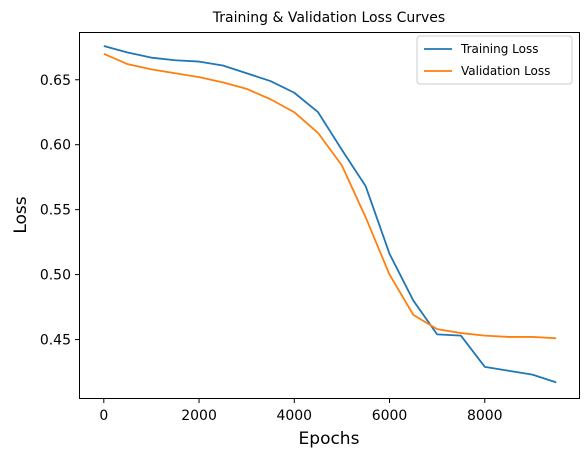 The width and height of the screenshot is (587, 459). Describe the element at coordinates (294, 416) in the screenshot. I see `x-tick-label: 4000` at that location.